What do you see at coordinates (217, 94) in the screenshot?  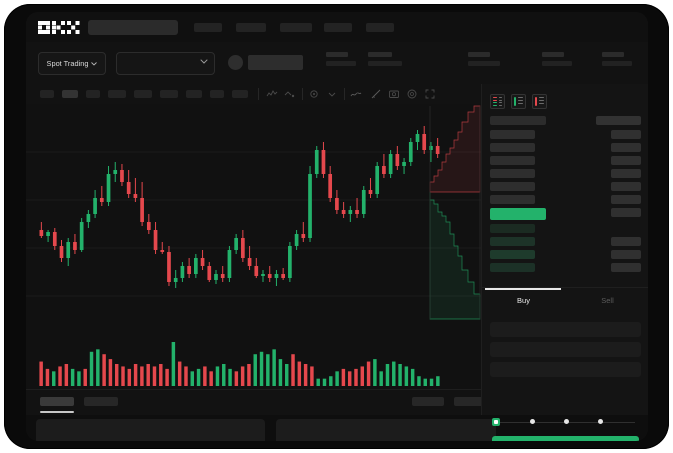 I see `timeframe-1mo` at bounding box center [217, 94].